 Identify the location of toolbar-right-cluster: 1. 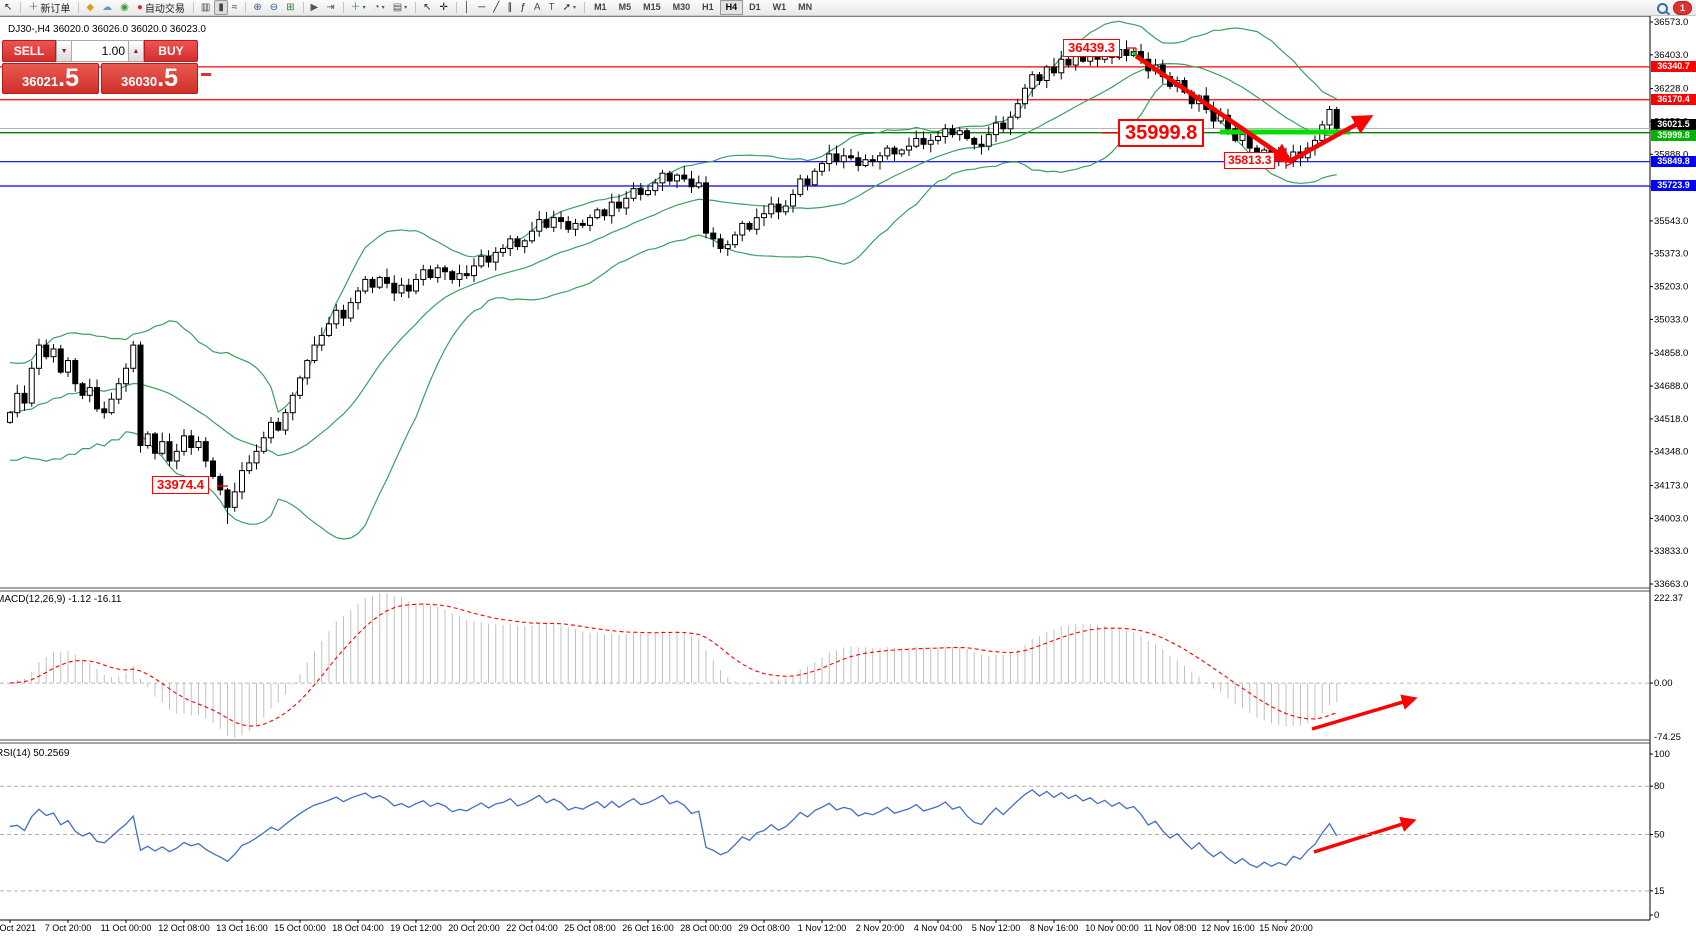
(1674, 8).